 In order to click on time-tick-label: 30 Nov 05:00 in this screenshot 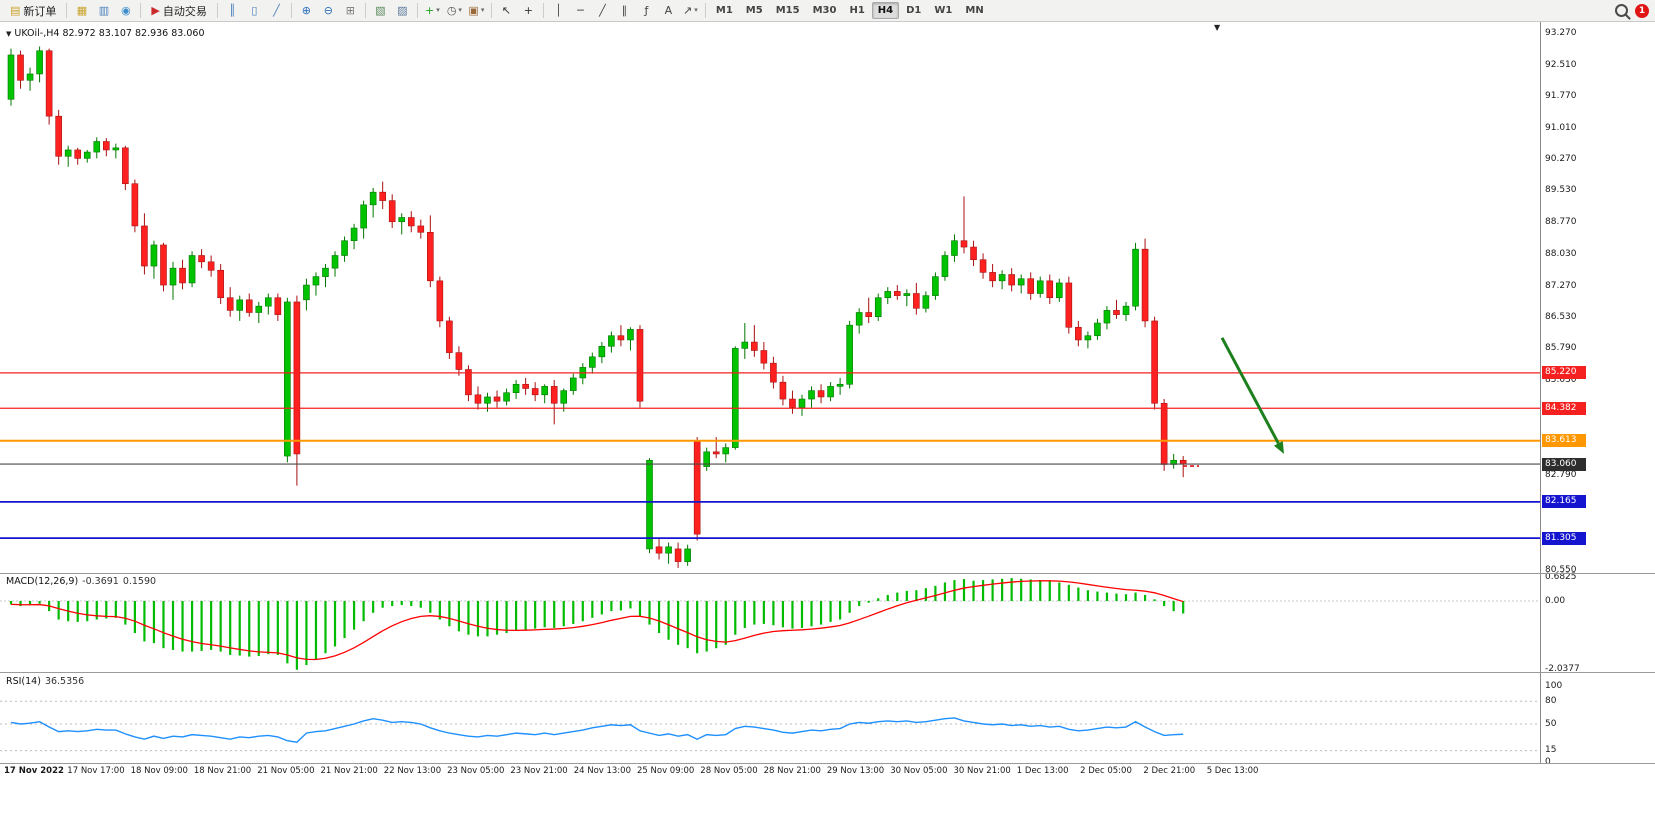, I will do `click(919, 771)`.